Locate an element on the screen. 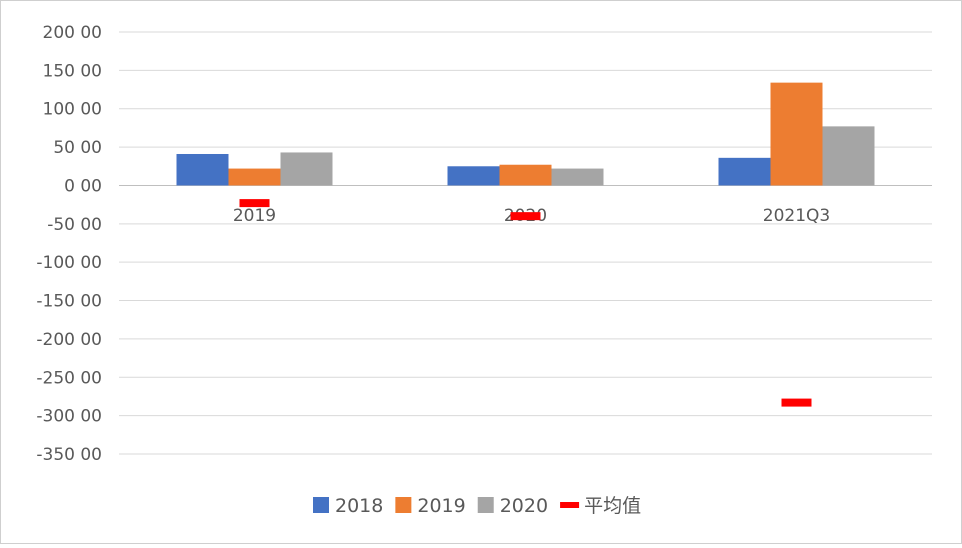 This screenshot has width=962, height=548. y-tick-label: 50 00 is located at coordinates (77, 148).